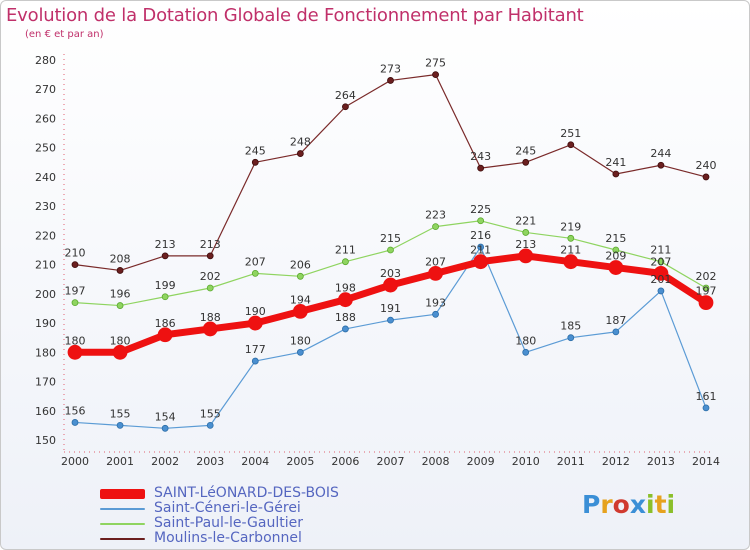  I want to click on legend-item: SAINT-LéONARD-DES-BOIS, so click(219, 493).